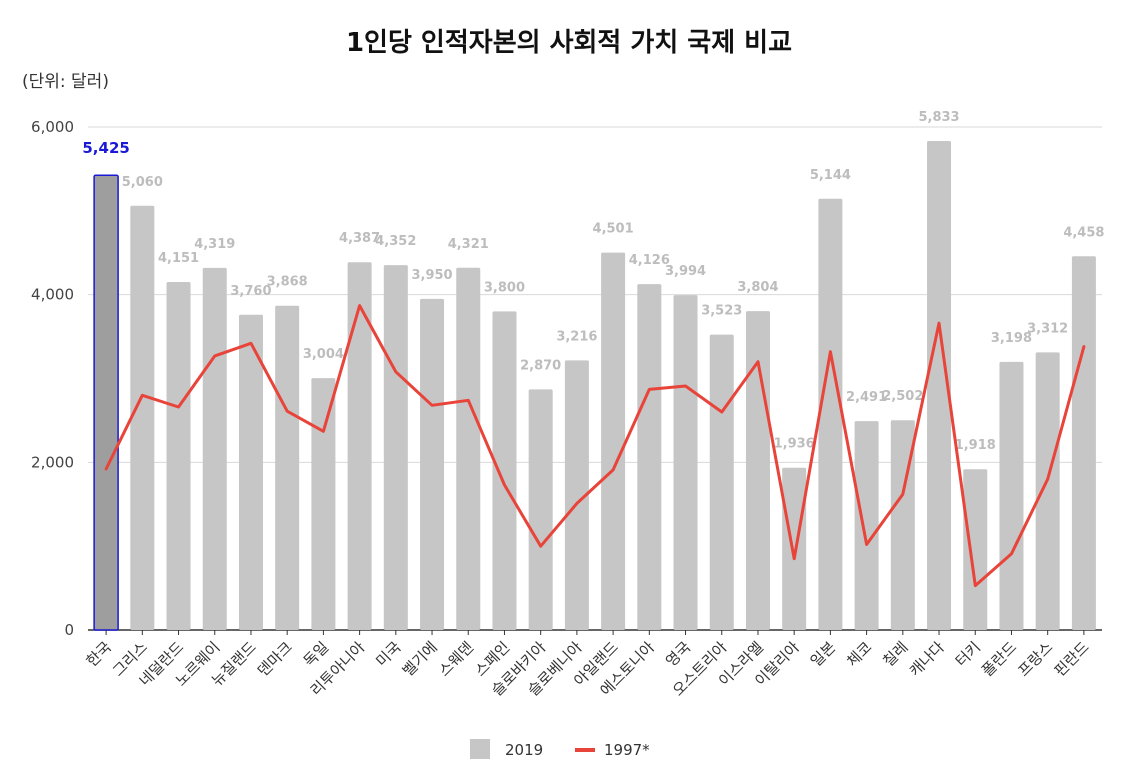 This screenshot has height=782, width=1139. Describe the element at coordinates (142, 182) in the screenshot. I see `data-label: 5,060` at that location.